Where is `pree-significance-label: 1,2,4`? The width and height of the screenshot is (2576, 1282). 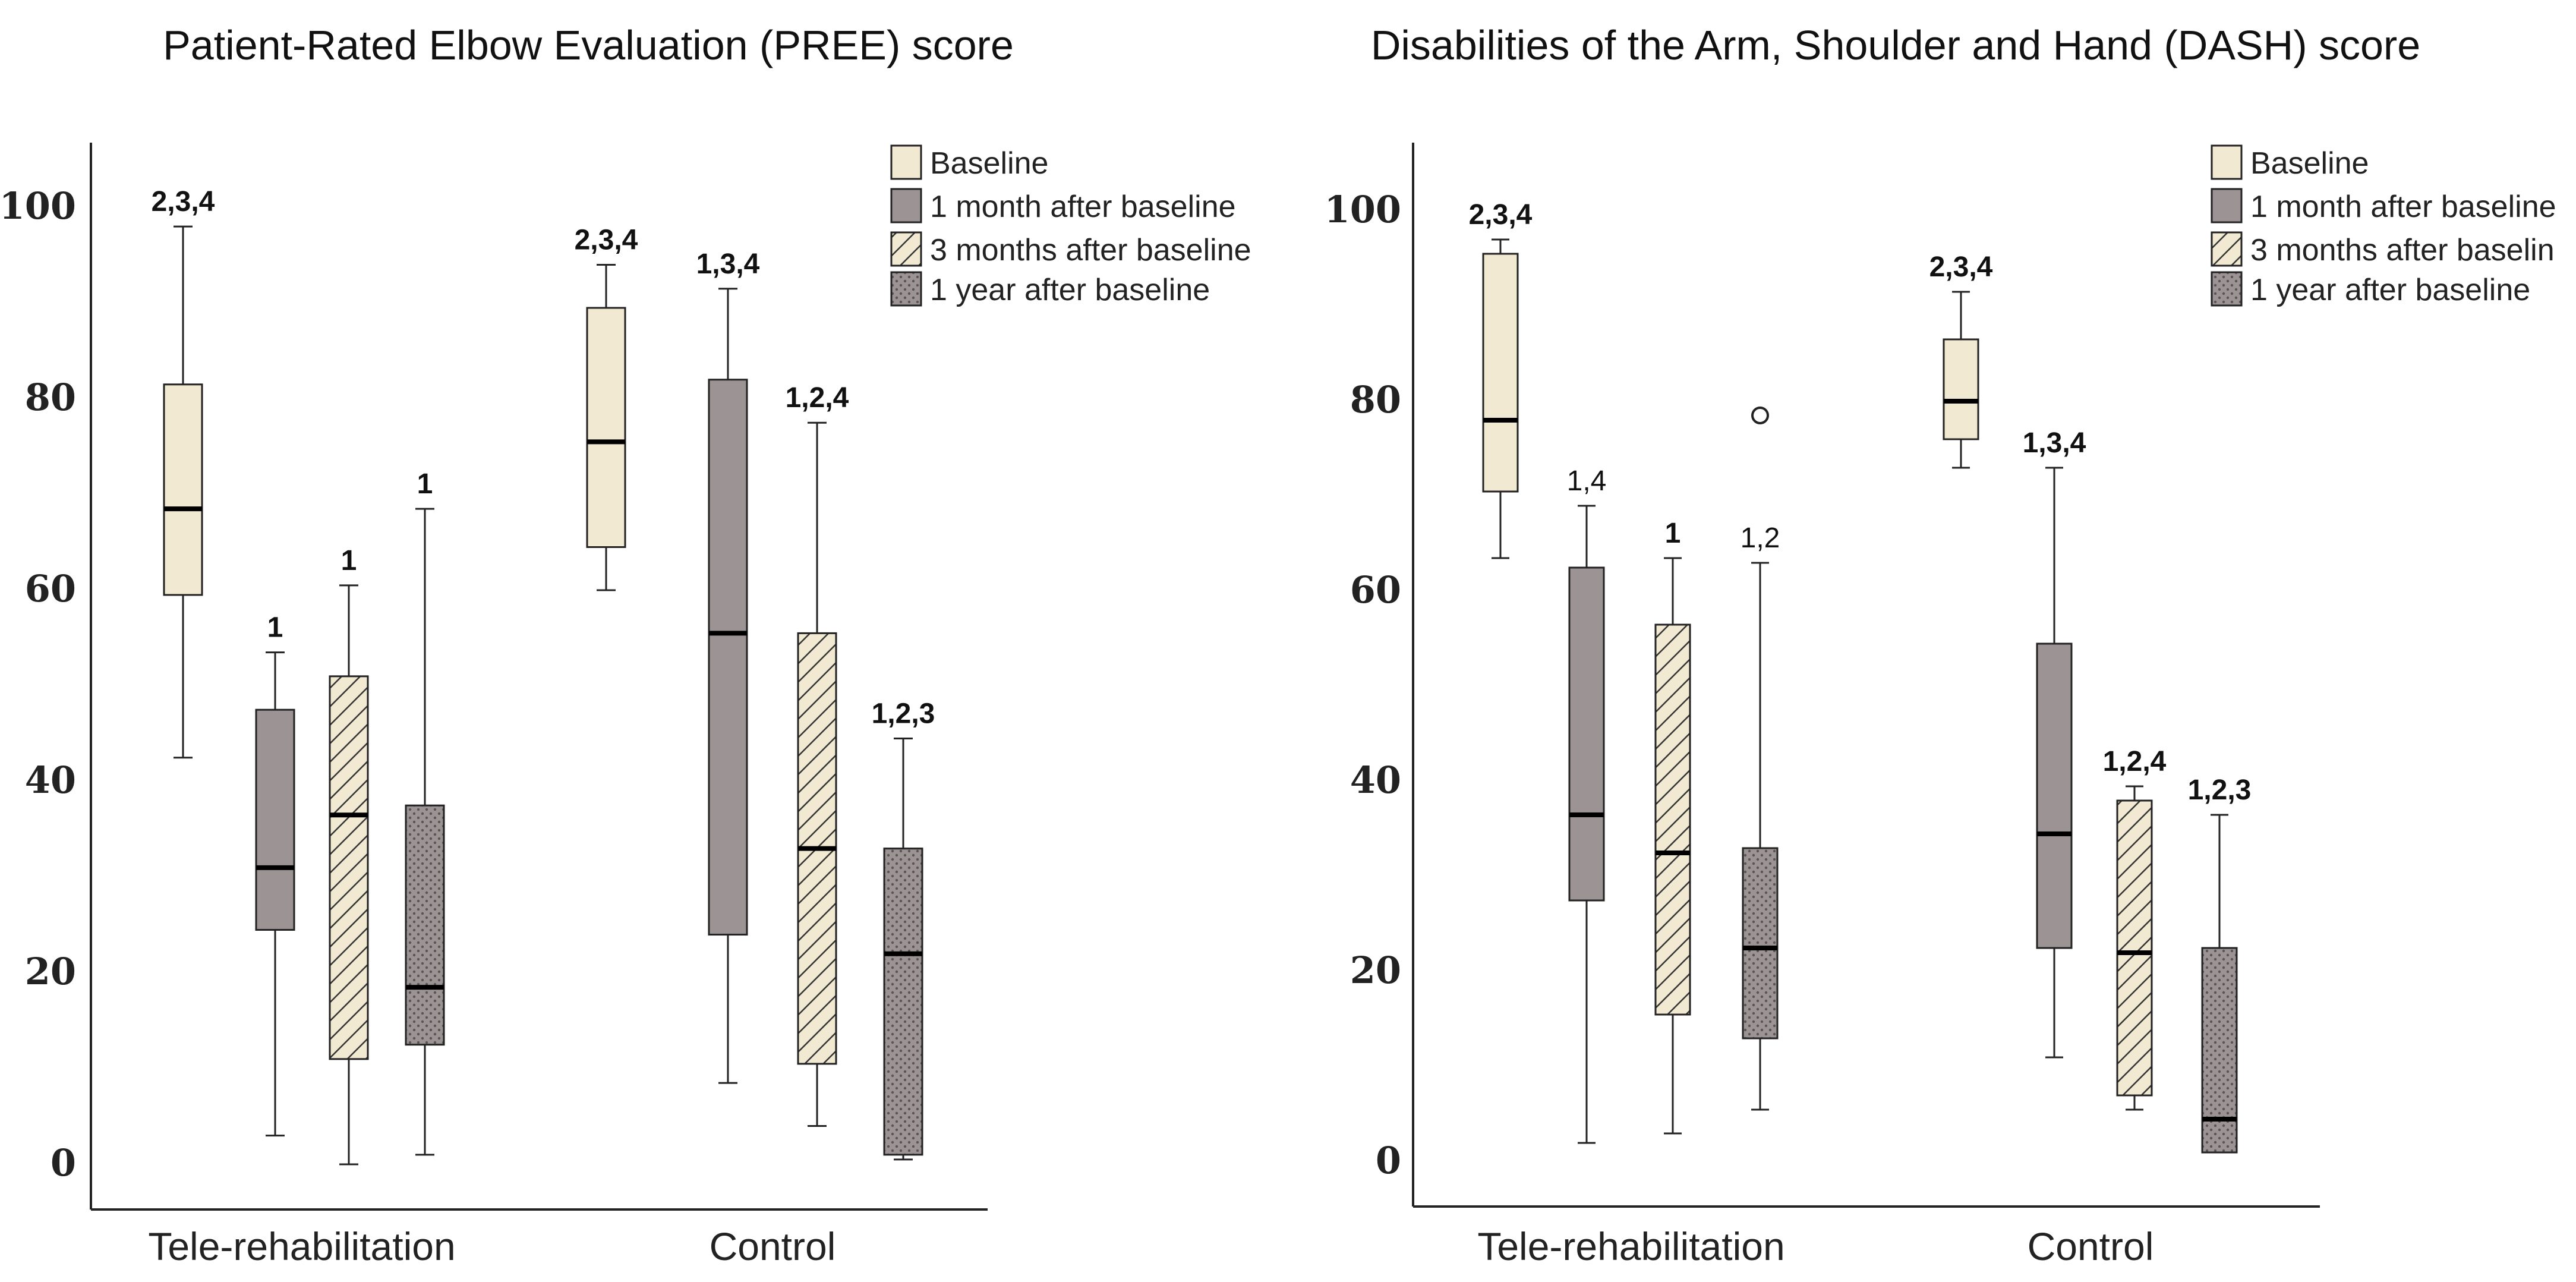
pree-significance-label: 1,2,4 is located at coordinates (817, 398).